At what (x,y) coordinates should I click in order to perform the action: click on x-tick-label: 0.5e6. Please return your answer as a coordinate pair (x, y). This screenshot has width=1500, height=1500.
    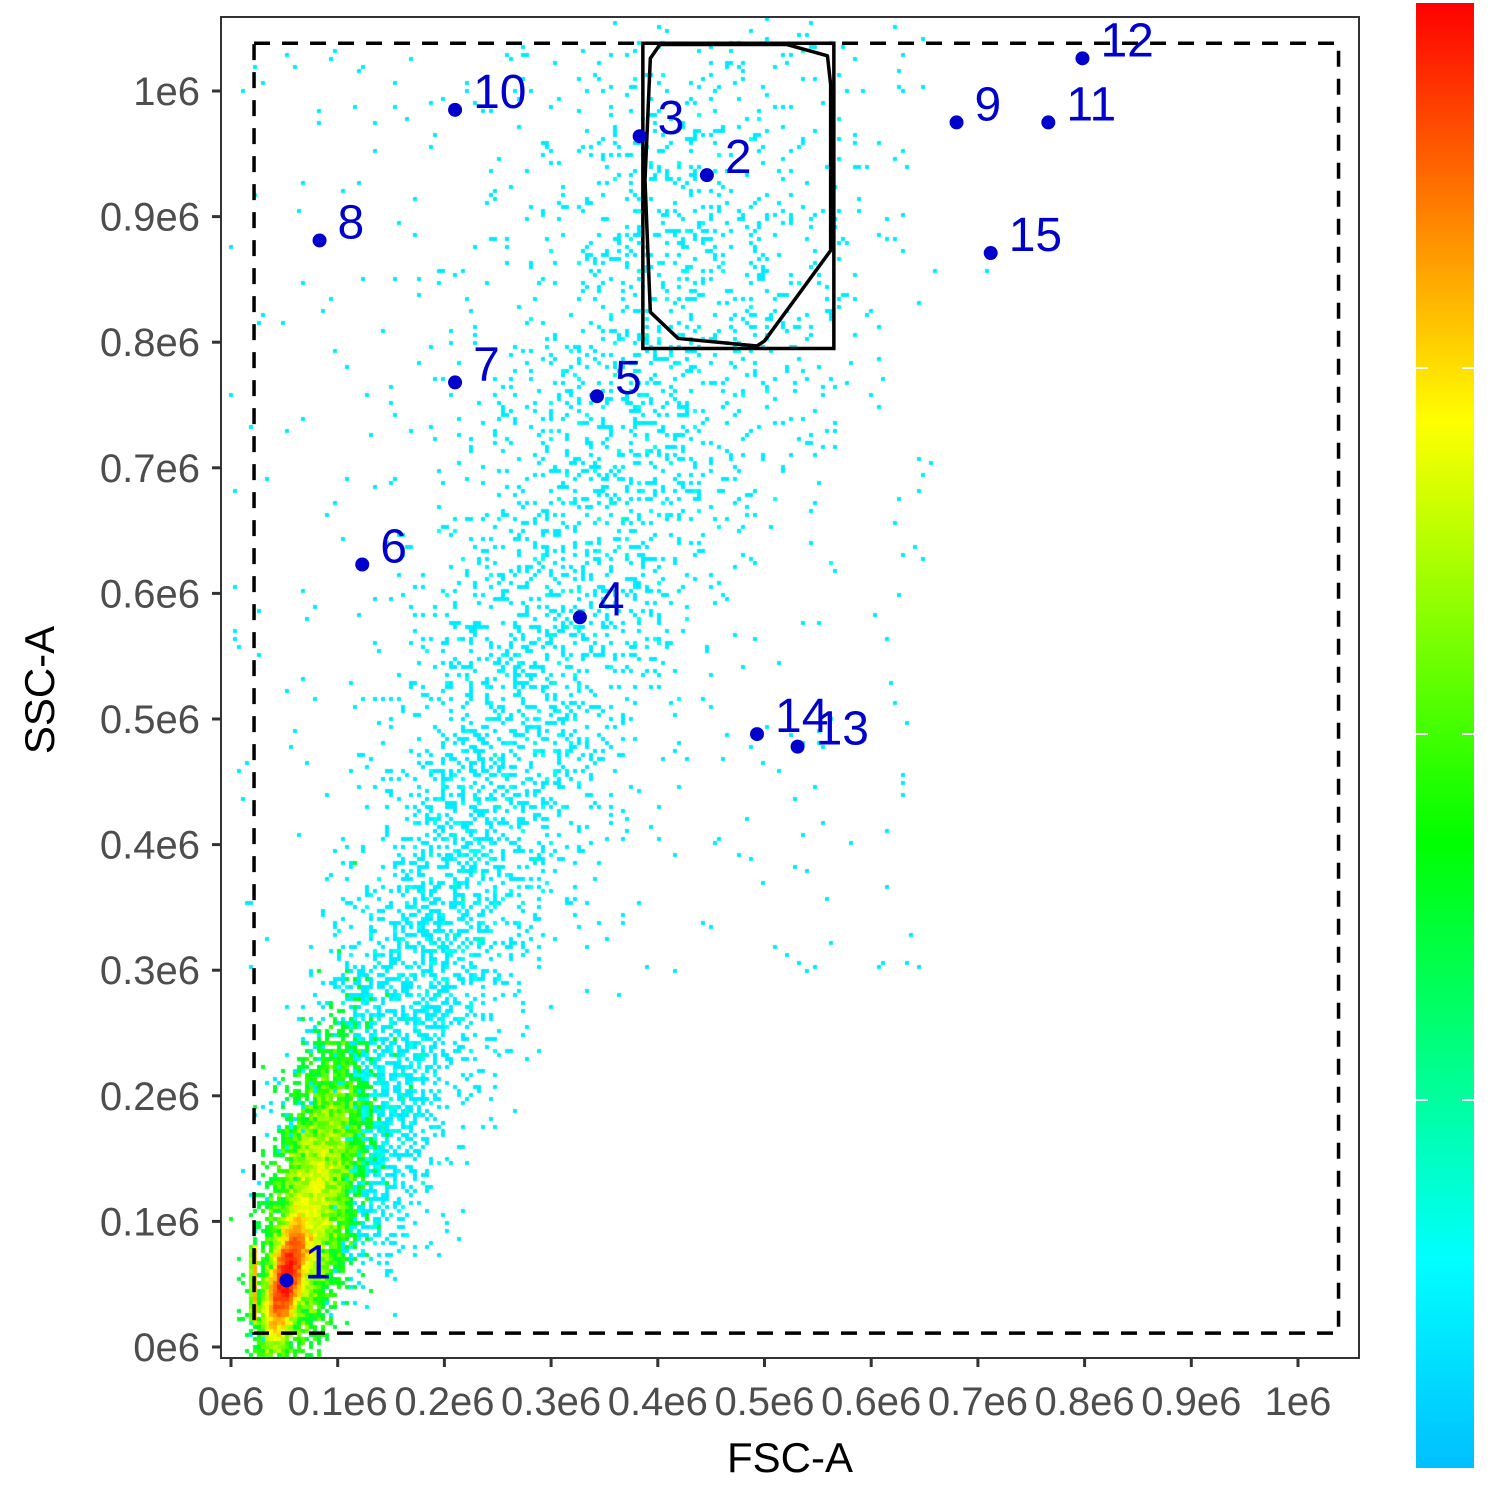
    Looking at the image, I should click on (764, 1402).